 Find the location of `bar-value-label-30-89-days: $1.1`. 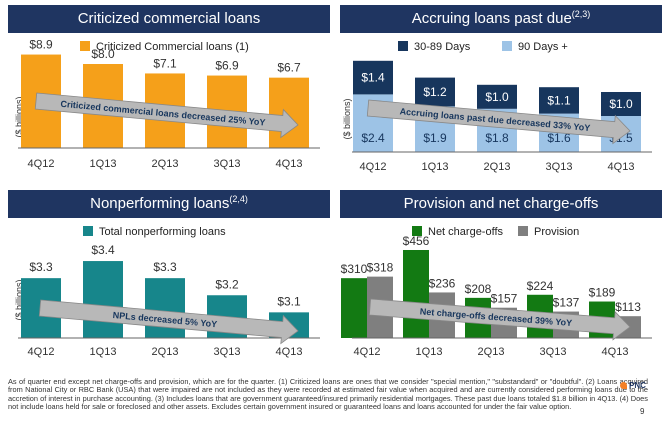

bar-value-label-30-89-days: $1.1 is located at coordinates (559, 100).